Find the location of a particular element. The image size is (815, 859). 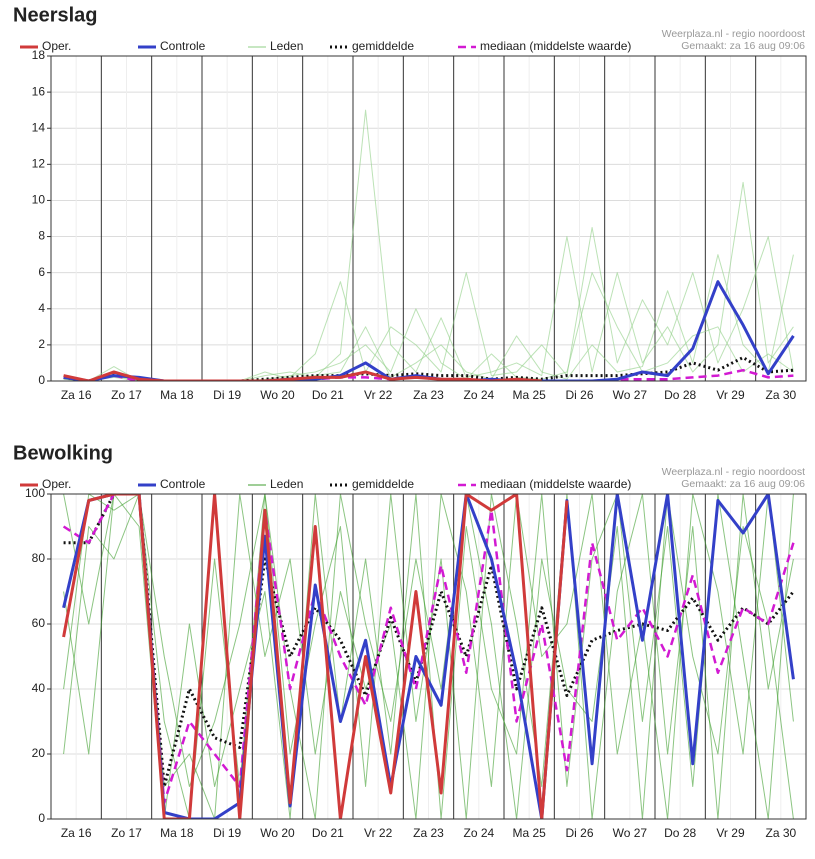

y-tick-label: 6 is located at coordinates (41, 272).